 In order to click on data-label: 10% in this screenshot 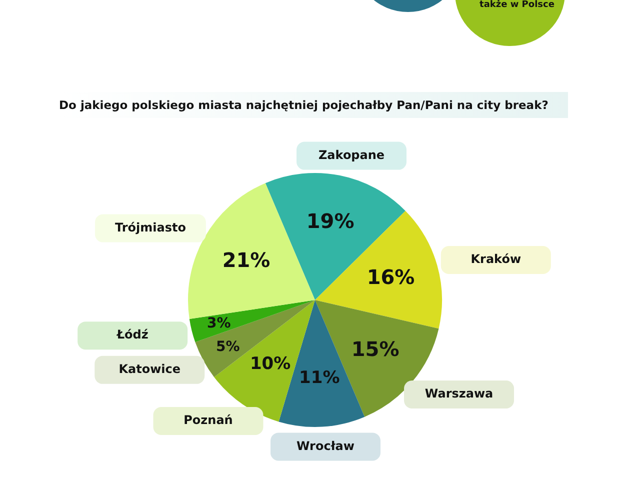, I will do `click(270, 364)`.